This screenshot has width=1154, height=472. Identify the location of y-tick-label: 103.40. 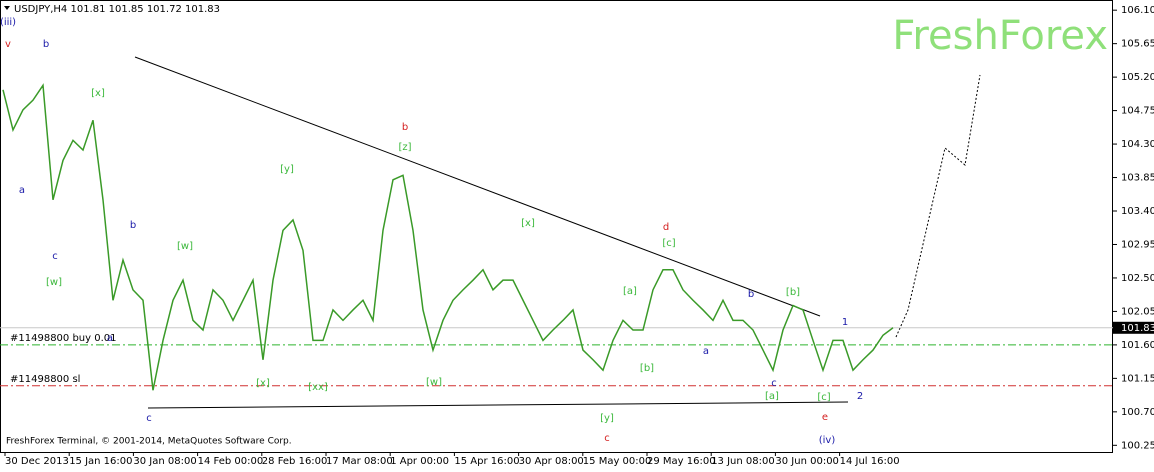
(1137, 211).